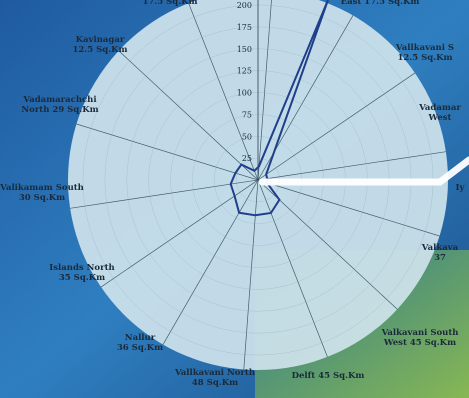 The height and width of the screenshot is (398, 469). I want to click on spoke-label: Iy, so click(461, 188).